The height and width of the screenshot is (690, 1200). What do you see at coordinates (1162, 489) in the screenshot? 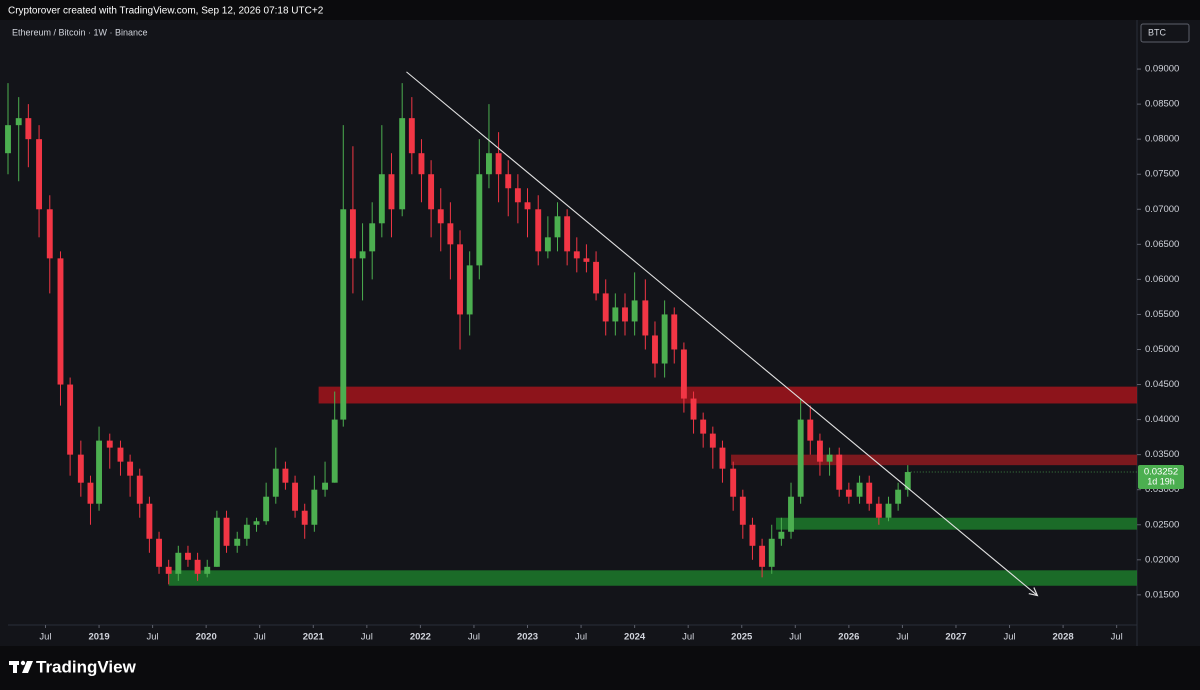
I see `y-tick-label: 0.03000` at bounding box center [1162, 489].